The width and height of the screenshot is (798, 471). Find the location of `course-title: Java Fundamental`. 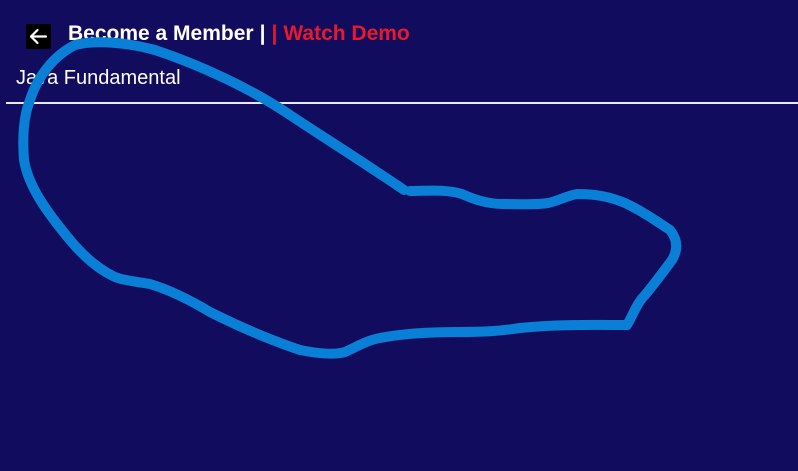

course-title: Java Fundamental is located at coordinates (98, 78).